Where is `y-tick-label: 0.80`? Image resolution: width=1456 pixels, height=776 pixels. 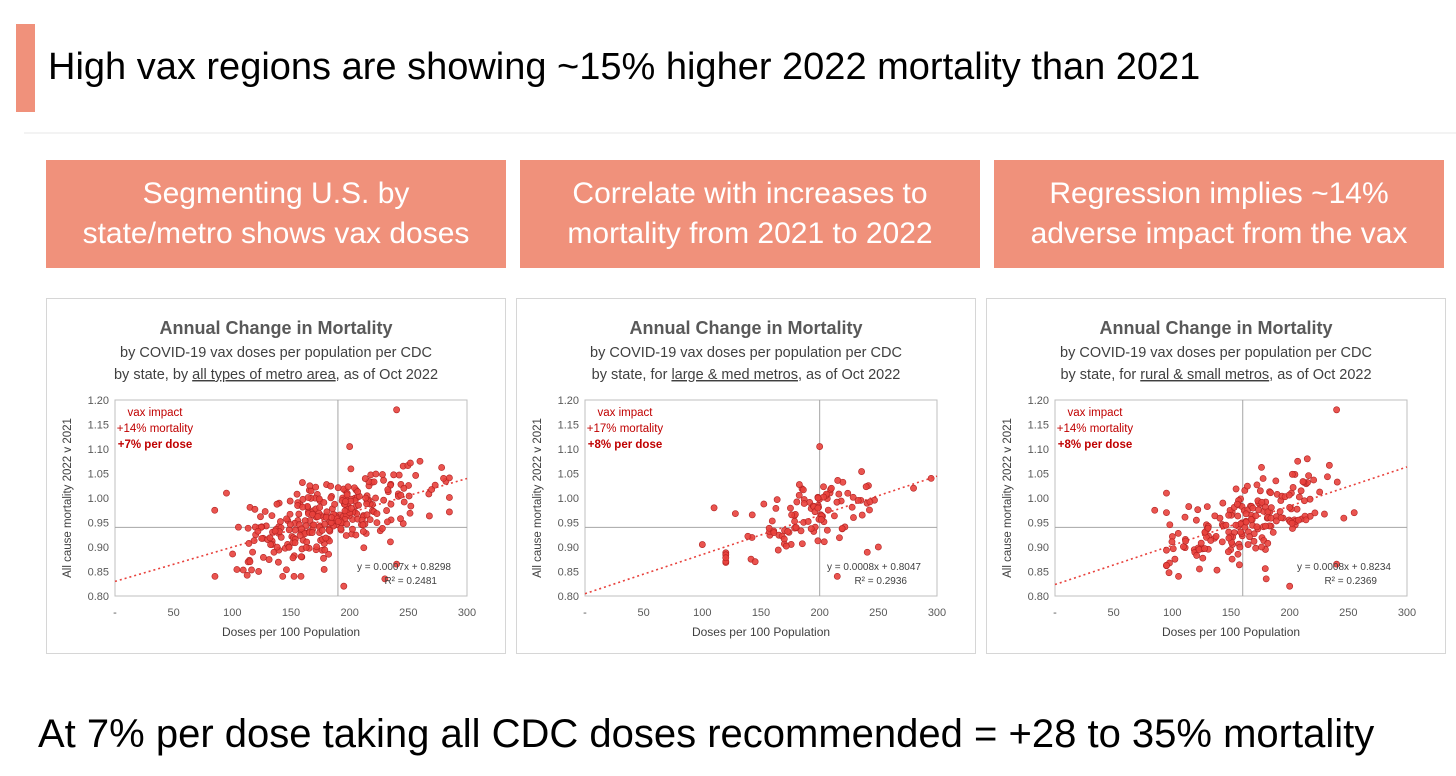 y-tick-label: 0.80 is located at coordinates (98, 597).